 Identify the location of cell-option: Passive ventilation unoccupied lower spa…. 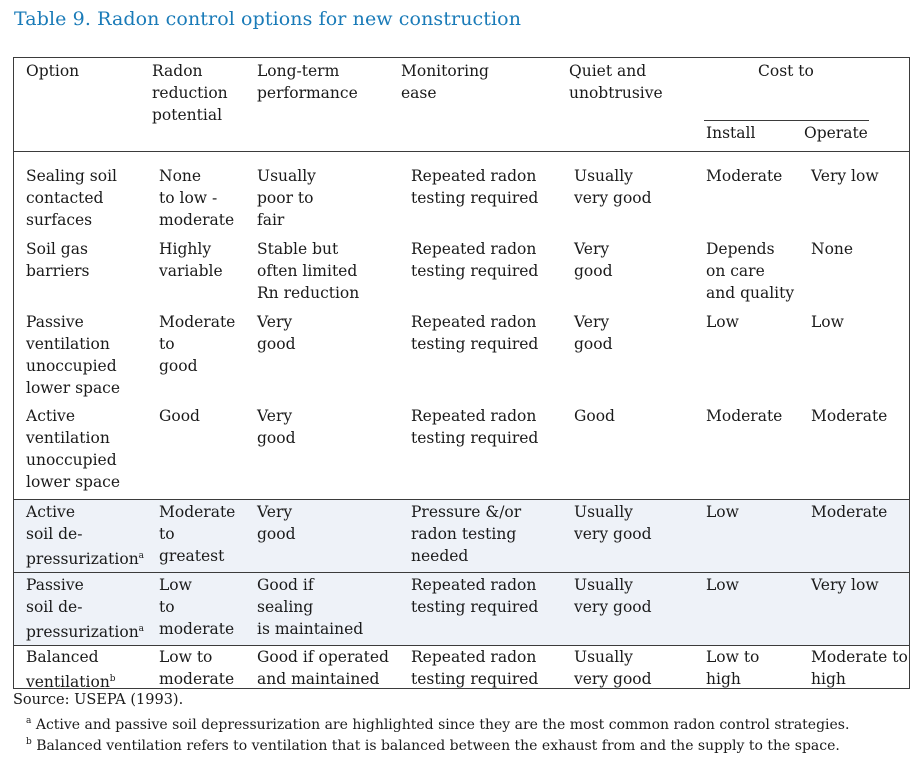
(73, 355).